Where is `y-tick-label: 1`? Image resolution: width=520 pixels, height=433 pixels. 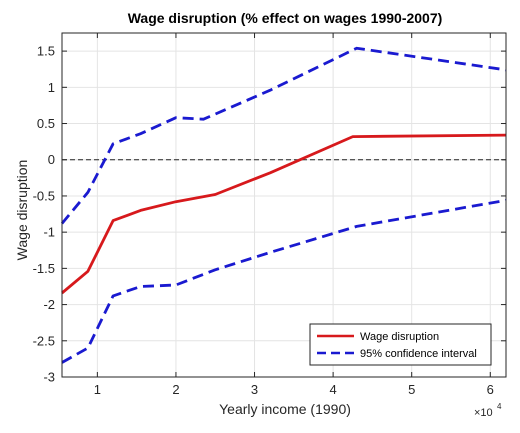 y-tick-label: 1 is located at coordinates (51, 87).